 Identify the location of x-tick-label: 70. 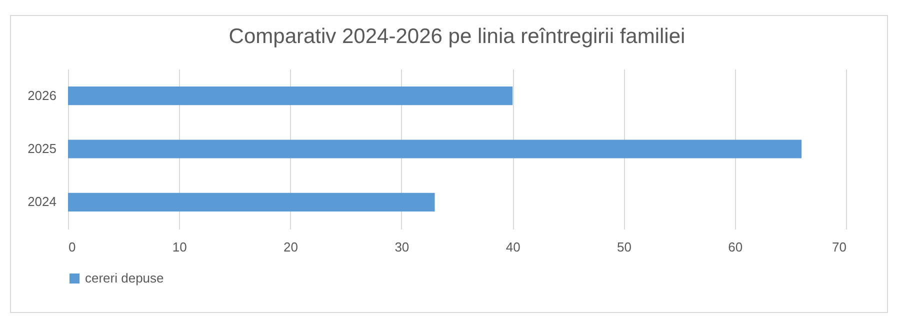
(839, 247).